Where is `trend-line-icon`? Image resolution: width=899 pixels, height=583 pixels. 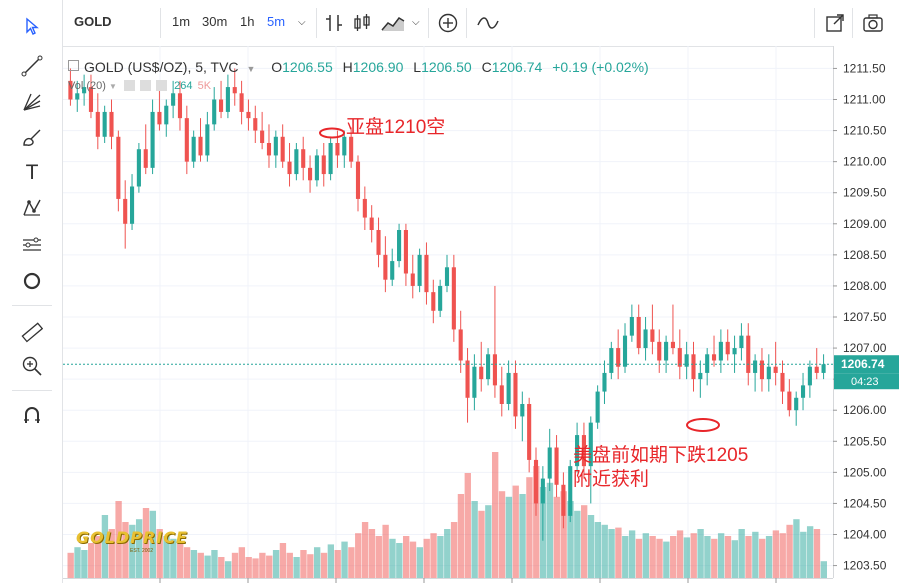 trend-line-icon is located at coordinates (32, 66).